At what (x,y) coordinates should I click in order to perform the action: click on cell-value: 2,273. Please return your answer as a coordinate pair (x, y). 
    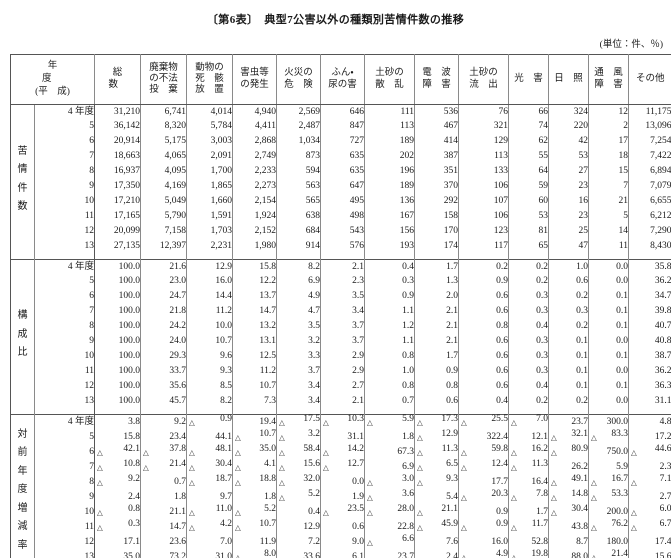
    Looking at the image, I should click on (265, 186).